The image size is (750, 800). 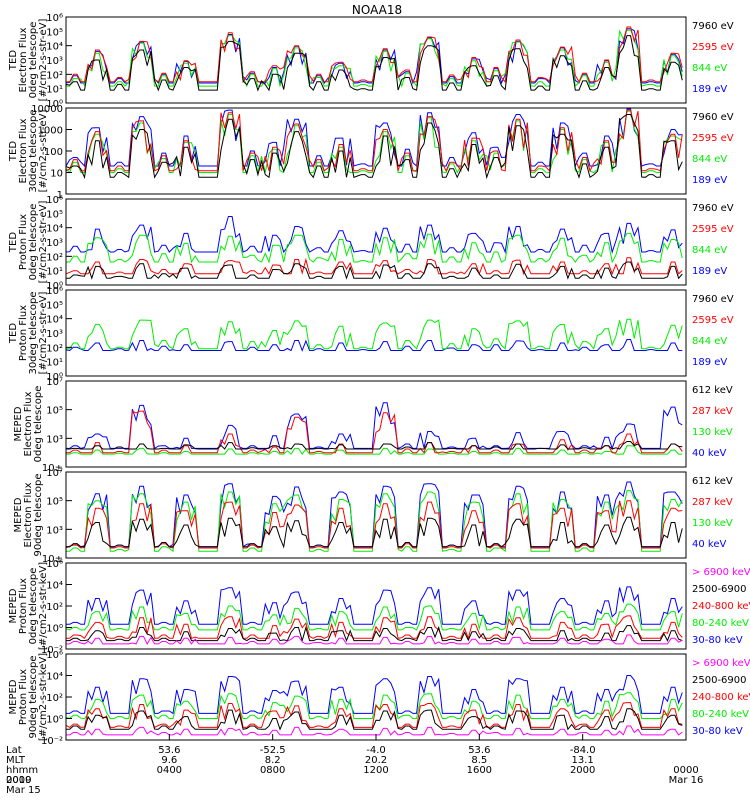 I want to click on y-tick-label: 10⁷, so click(x=54, y=382).